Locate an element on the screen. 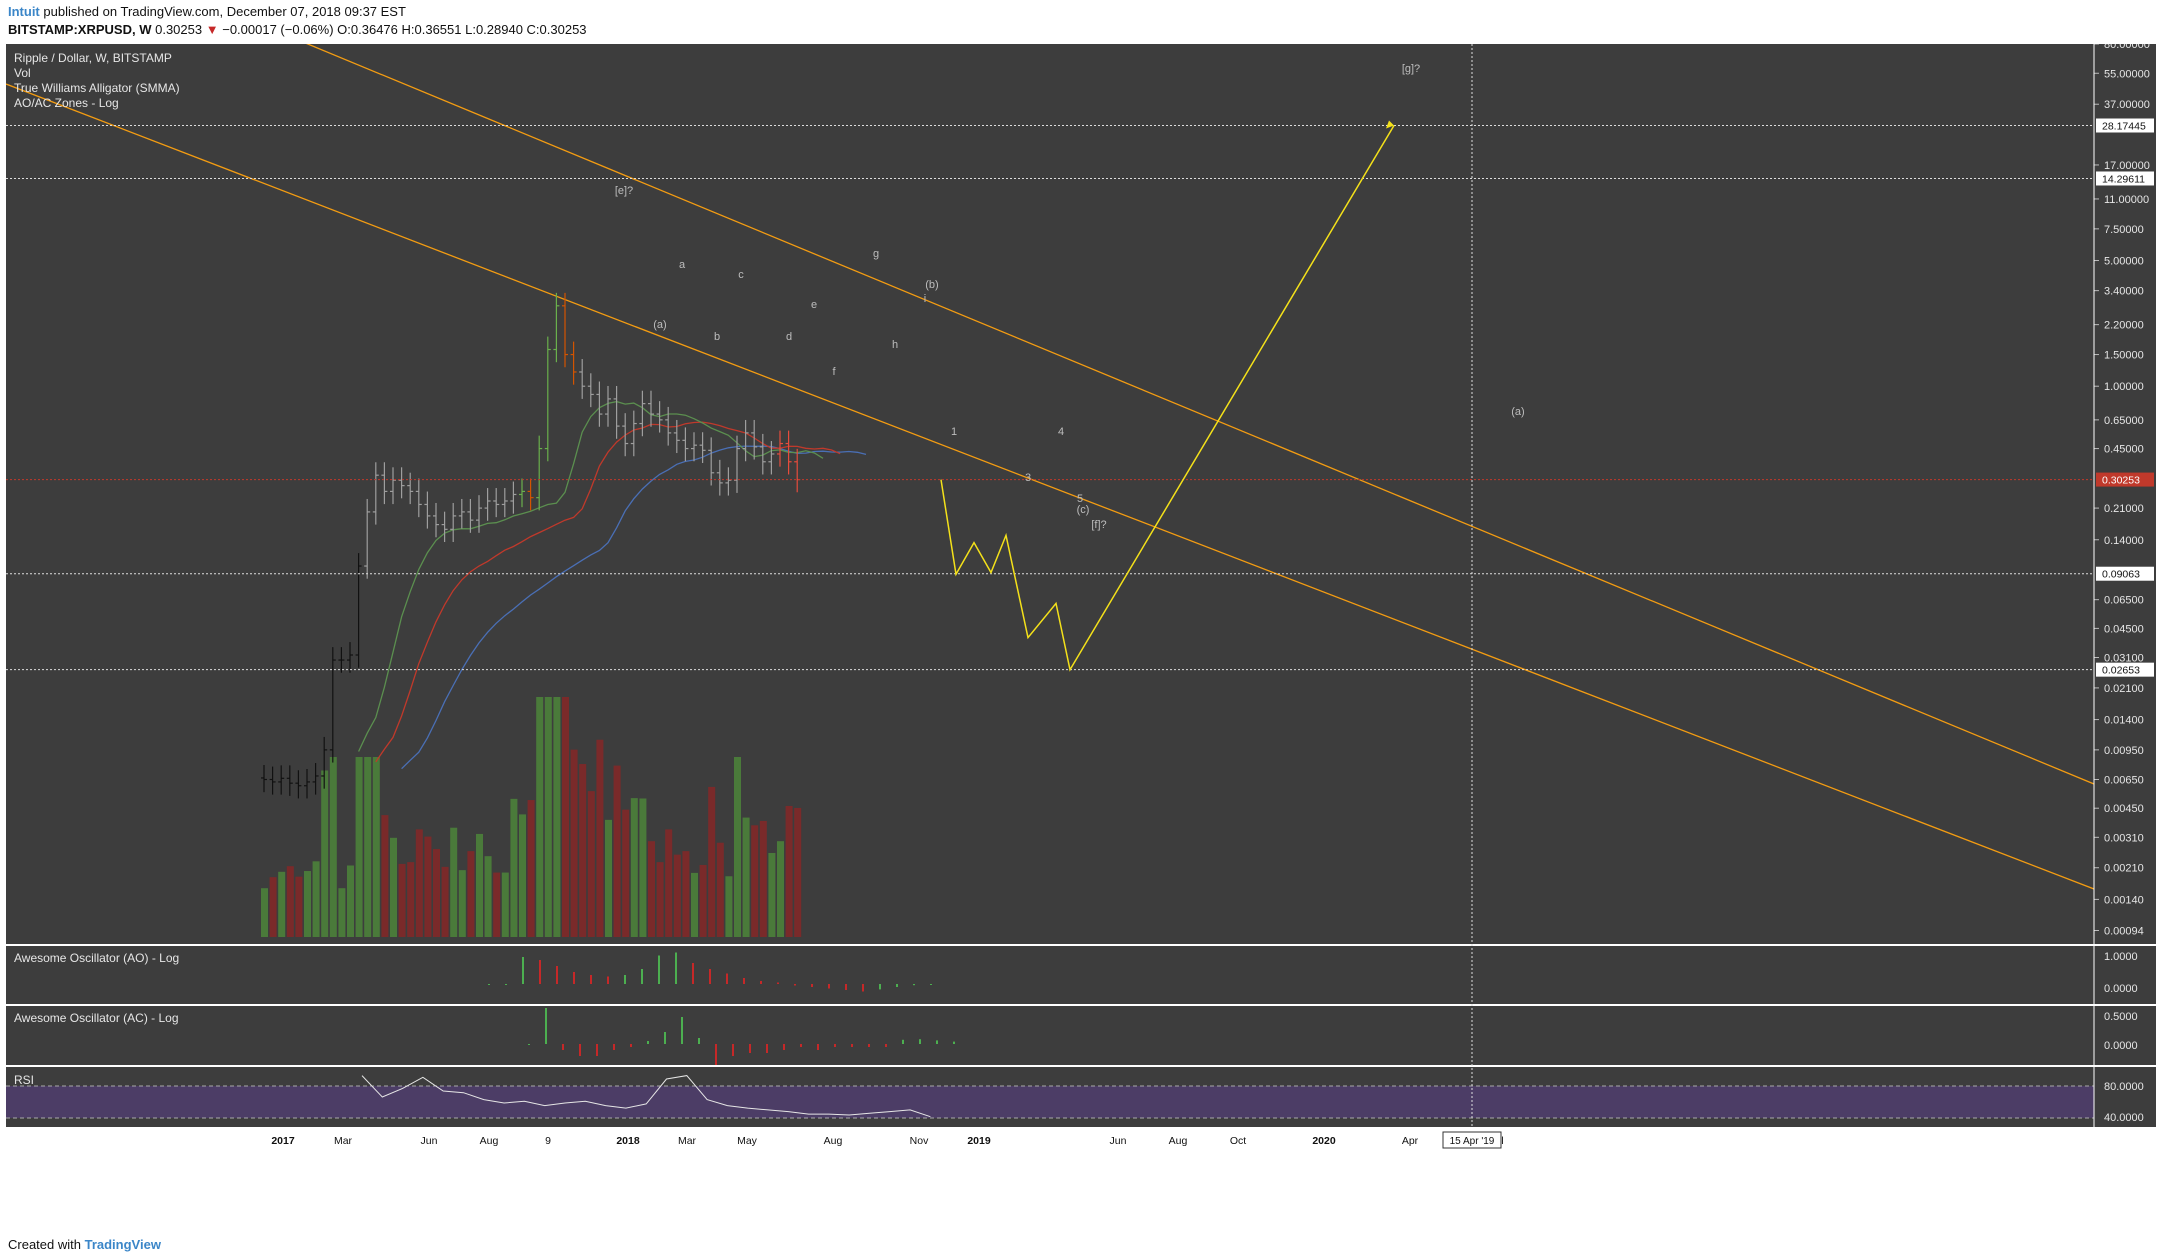  down-arrow-icon: ▼ is located at coordinates (212, 29).